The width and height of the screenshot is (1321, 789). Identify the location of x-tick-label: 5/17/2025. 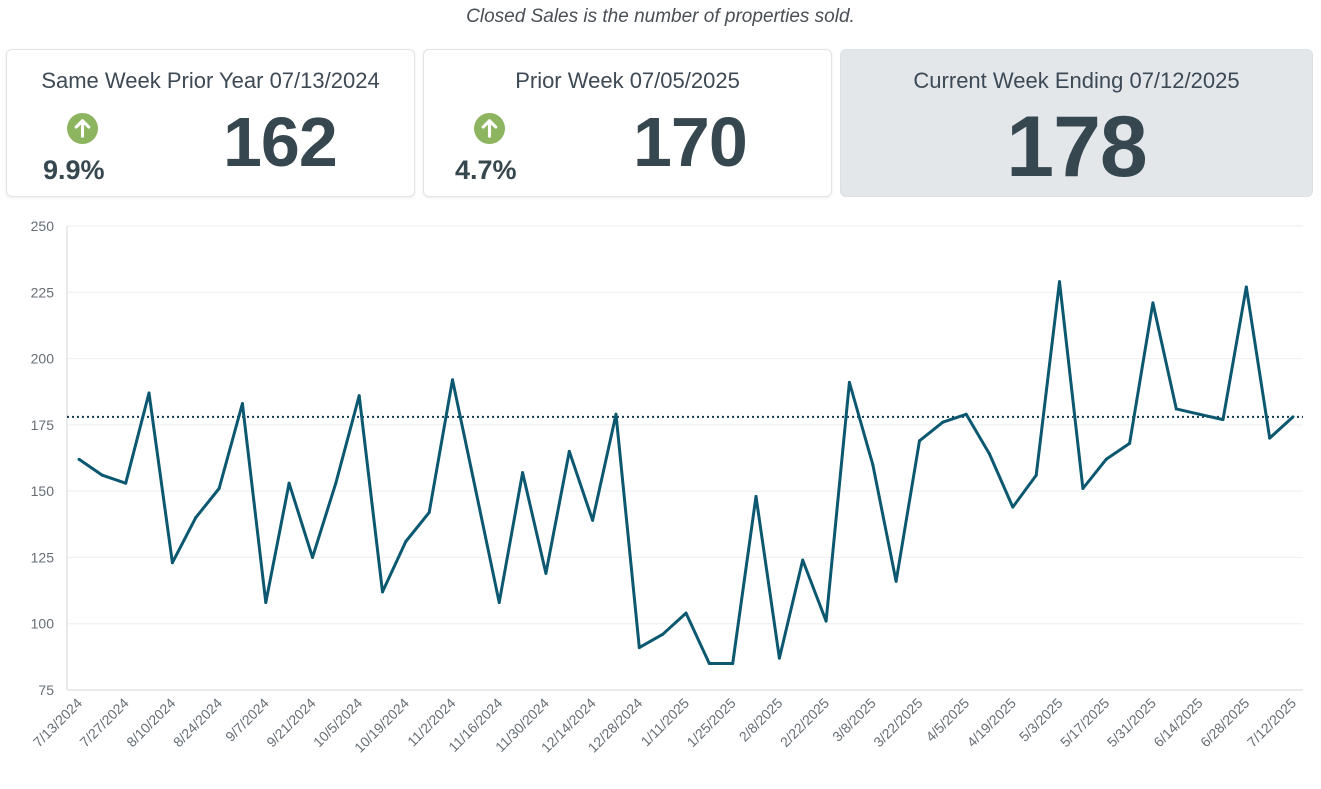
(1085, 723).